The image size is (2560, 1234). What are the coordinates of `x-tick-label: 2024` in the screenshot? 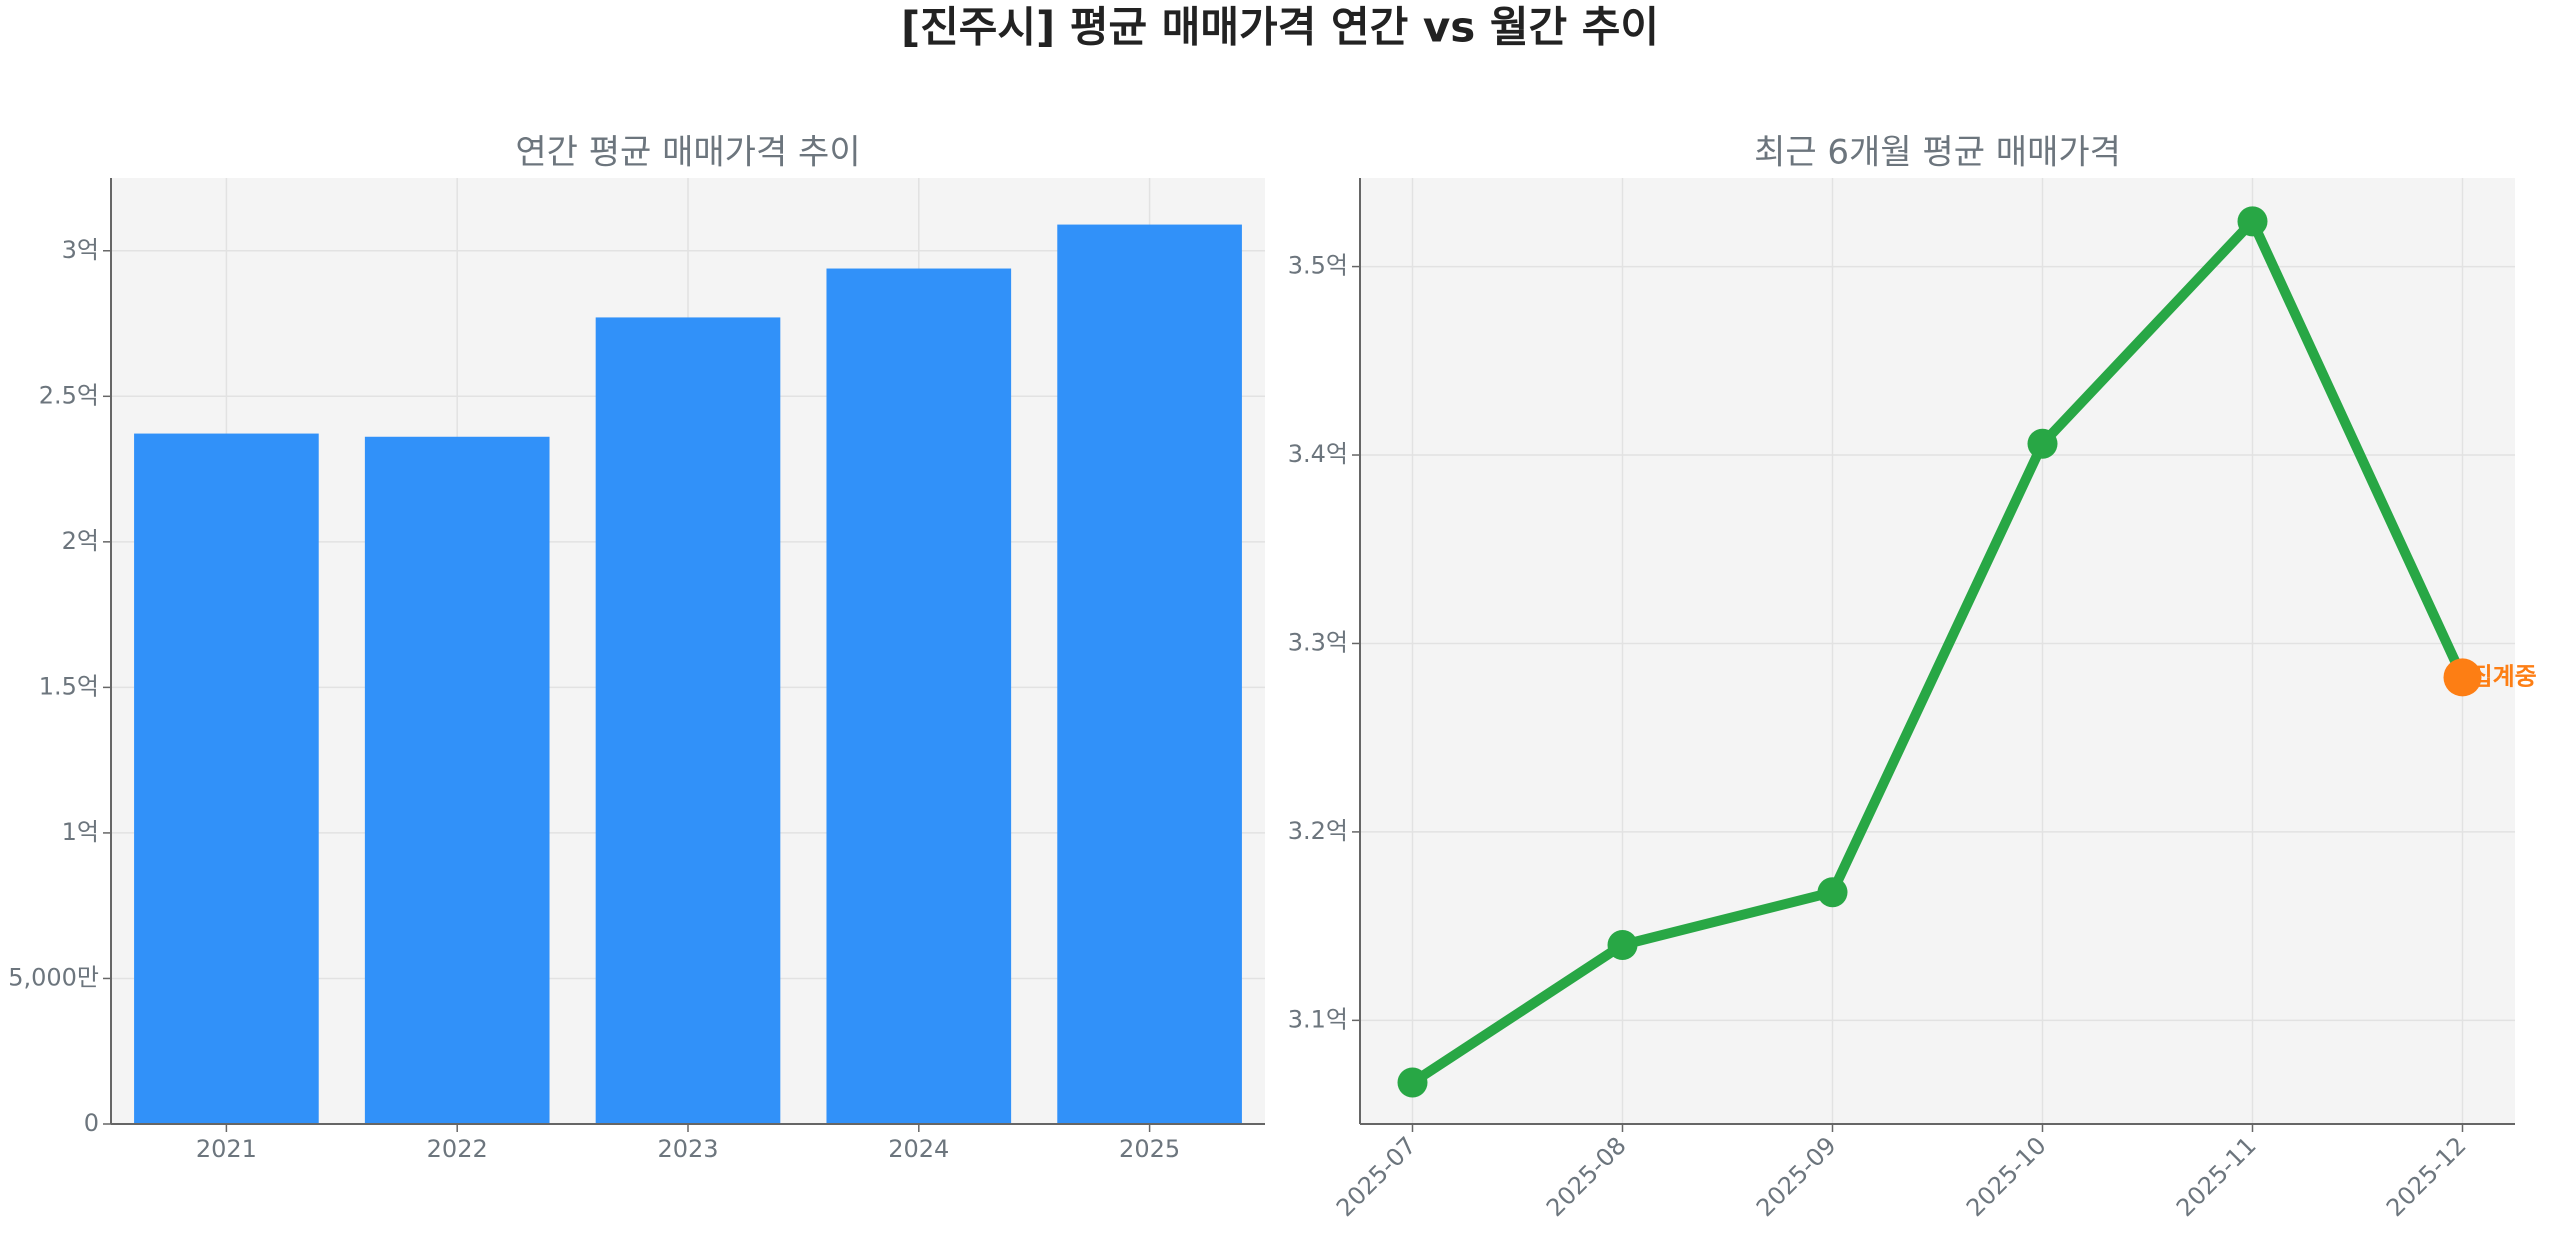 It's located at (918, 1149).